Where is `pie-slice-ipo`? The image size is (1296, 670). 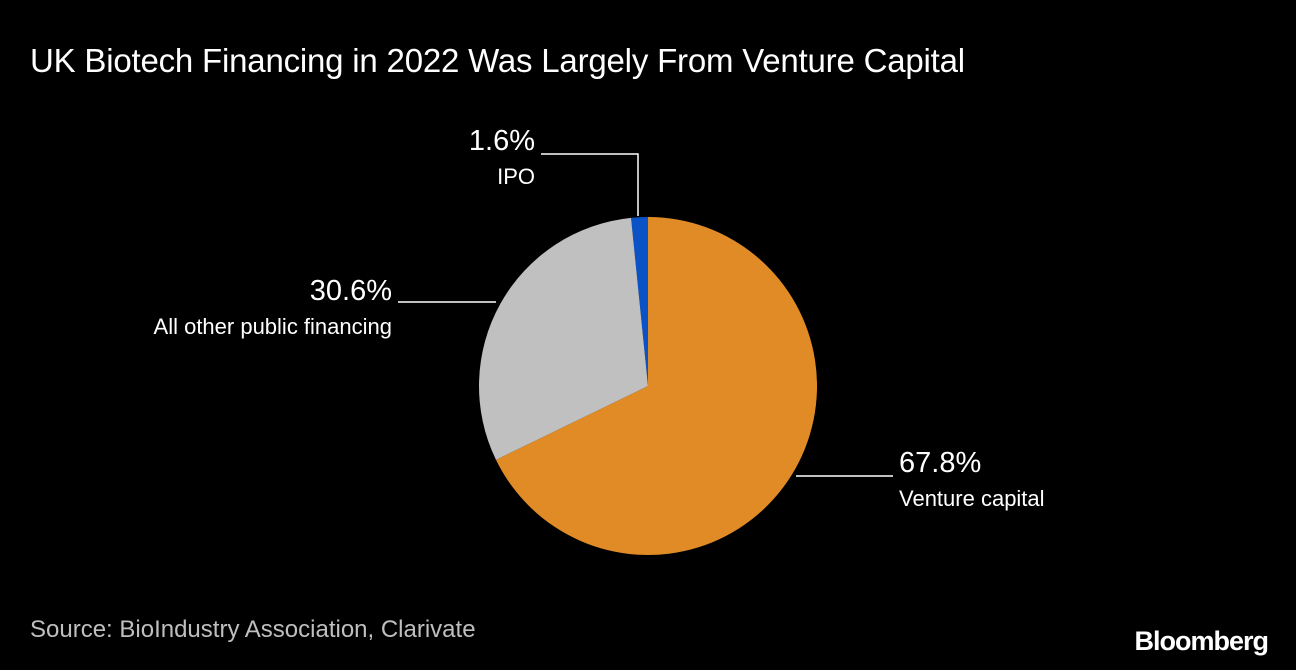
pie-slice-ipo is located at coordinates (639, 301).